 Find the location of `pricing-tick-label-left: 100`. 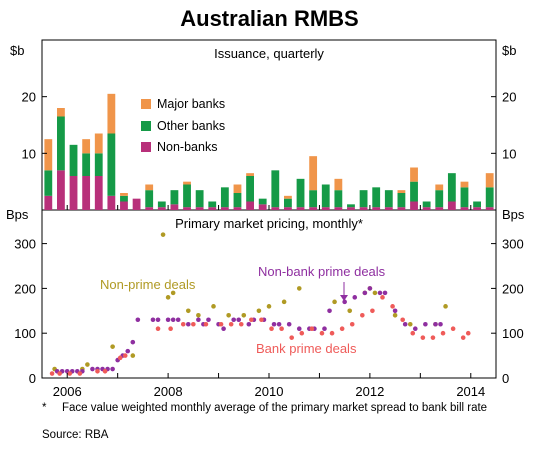

pricing-tick-label-left: 100 is located at coordinates (25, 333).